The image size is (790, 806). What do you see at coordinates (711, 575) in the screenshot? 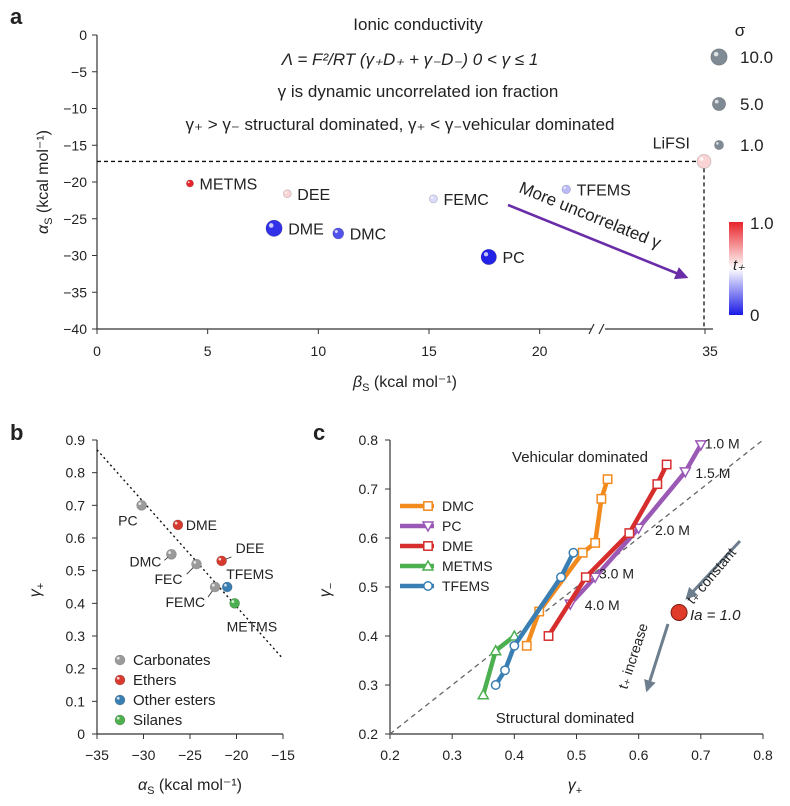
I see `t-plus-constant-label: t₊ constant` at bounding box center [711, 575].